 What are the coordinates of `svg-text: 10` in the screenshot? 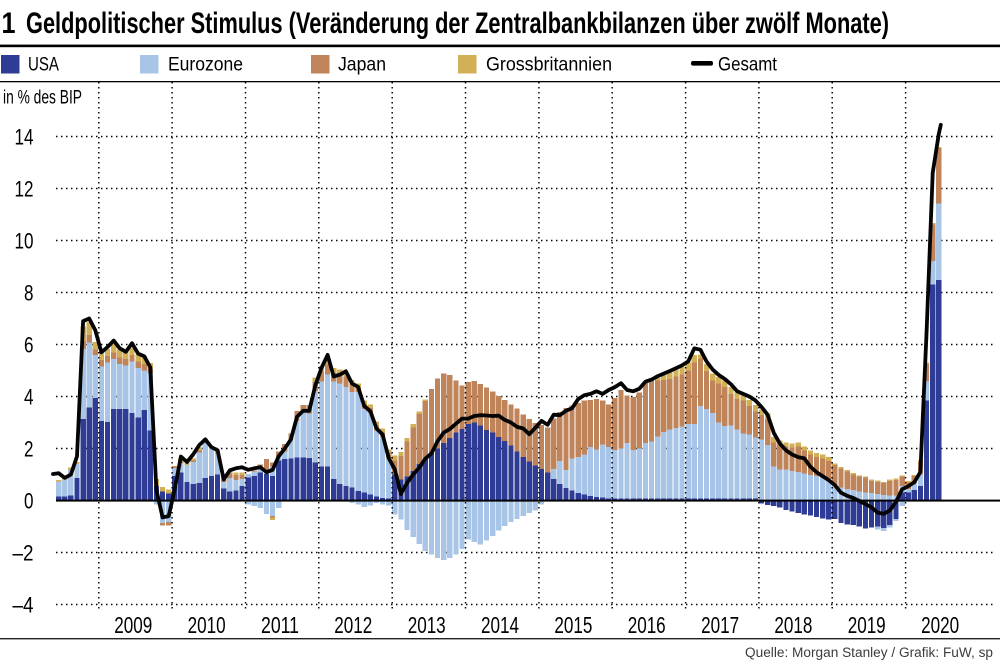 It's located at (24, 241).